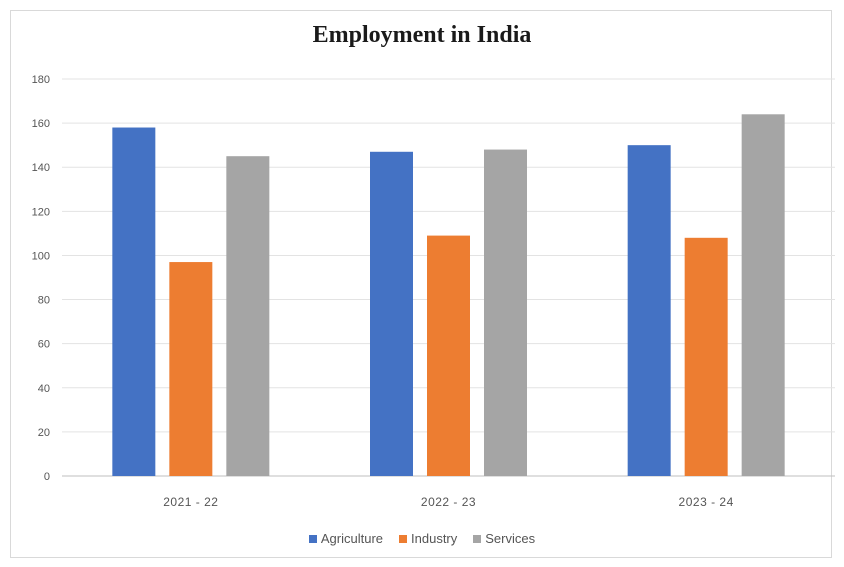  I want to click on legend: Agriculture Industry Services, so click(422, 538).